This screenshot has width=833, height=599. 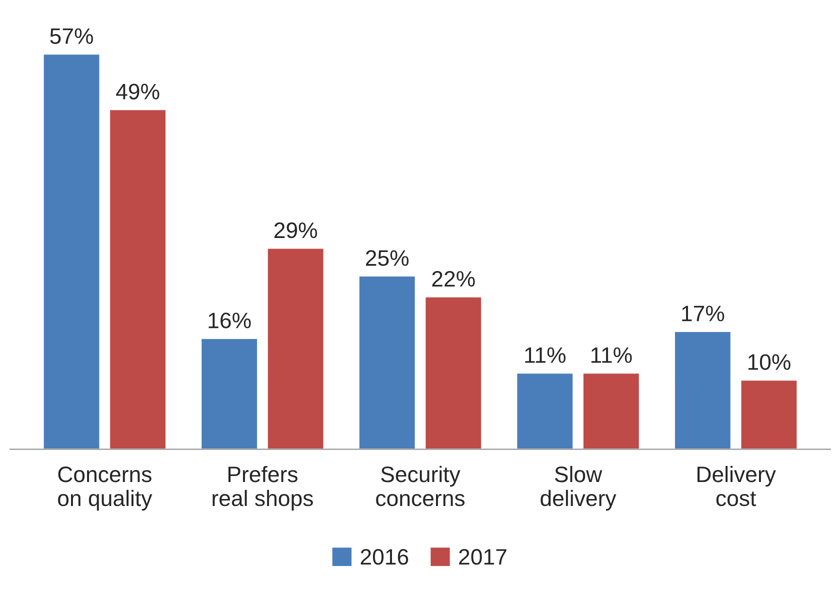 I want to click on x-tick-label: Delivery cost, so click(x=737, y=486).